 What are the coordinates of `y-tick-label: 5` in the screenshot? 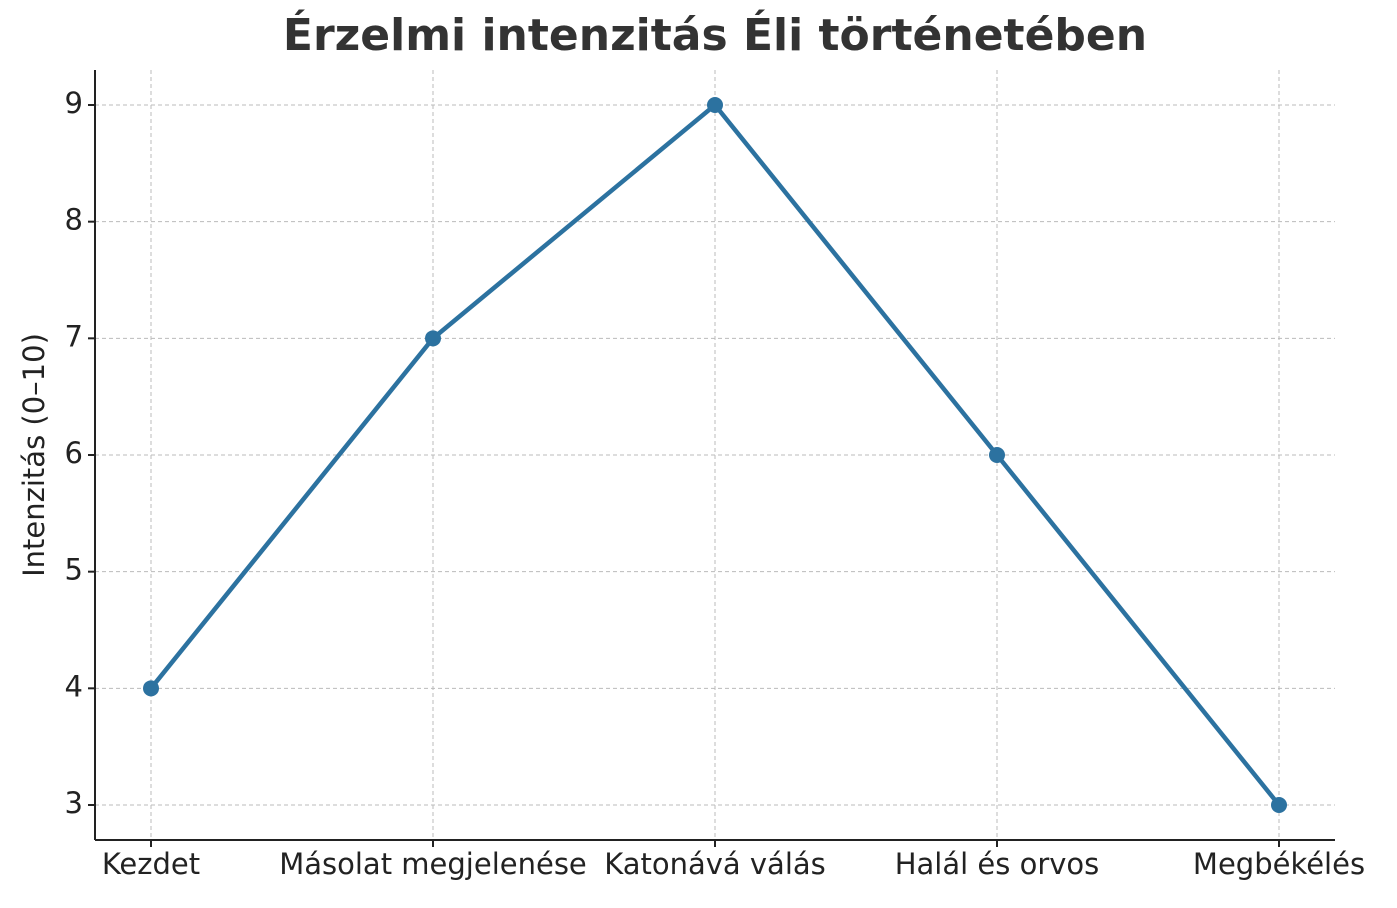 It's located at (74, 570).